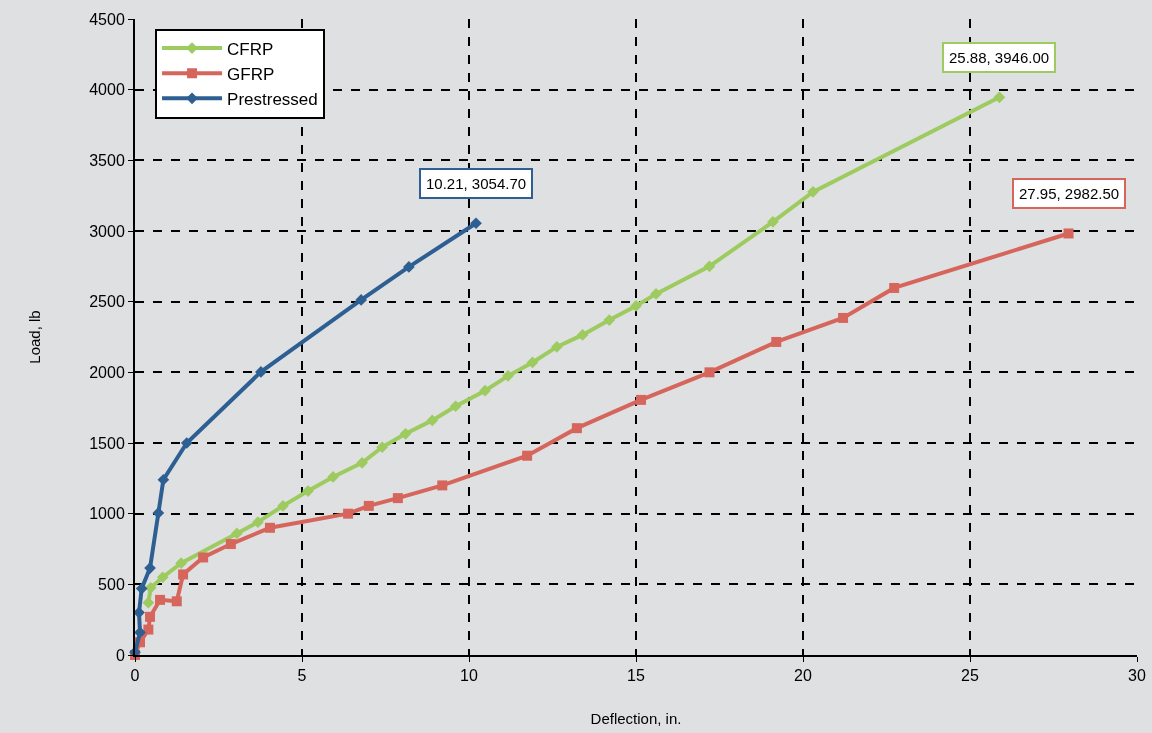 The height and width of the screenshot is (733, 1152). What do you see at coordinates (970, 676) in the screenshot?
I see `x-tick-label: 25` at bounding box center [970, 676].